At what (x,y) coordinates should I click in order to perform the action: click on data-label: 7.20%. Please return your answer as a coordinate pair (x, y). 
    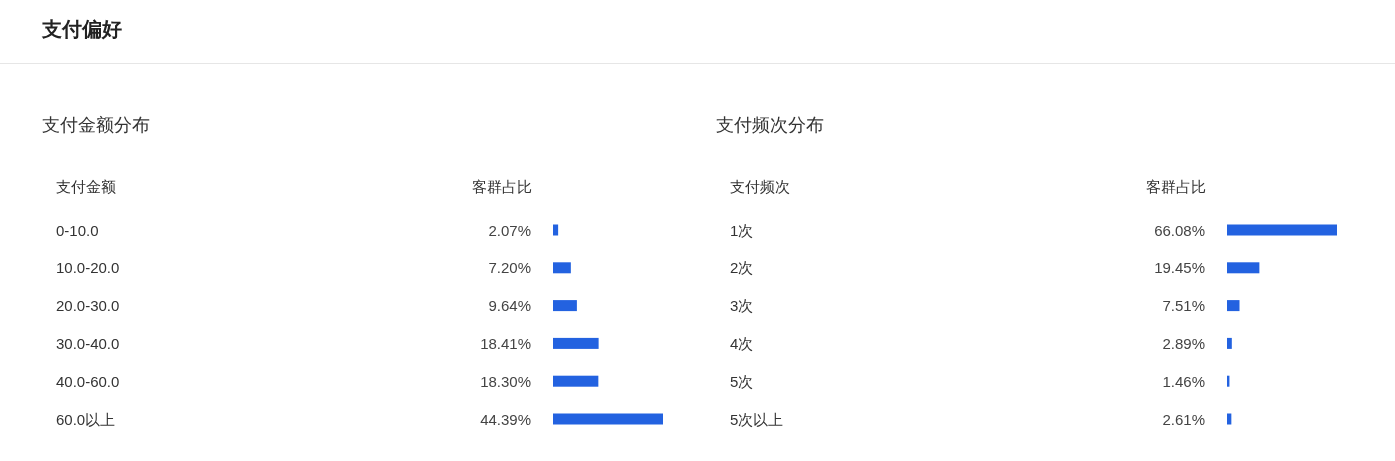
    Looking at the image, I should click on (509, 268).